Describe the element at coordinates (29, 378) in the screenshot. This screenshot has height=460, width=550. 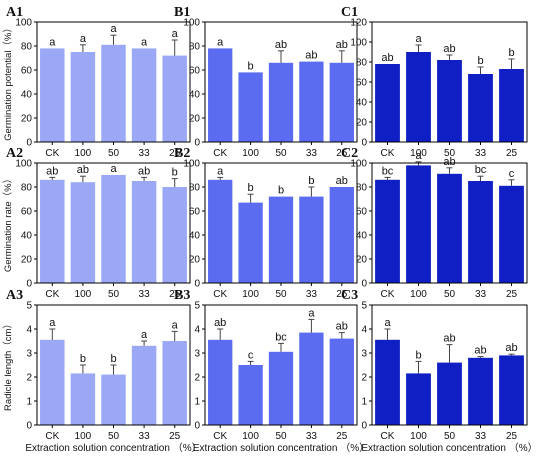
I see `y-tick-label: 2` at that location.